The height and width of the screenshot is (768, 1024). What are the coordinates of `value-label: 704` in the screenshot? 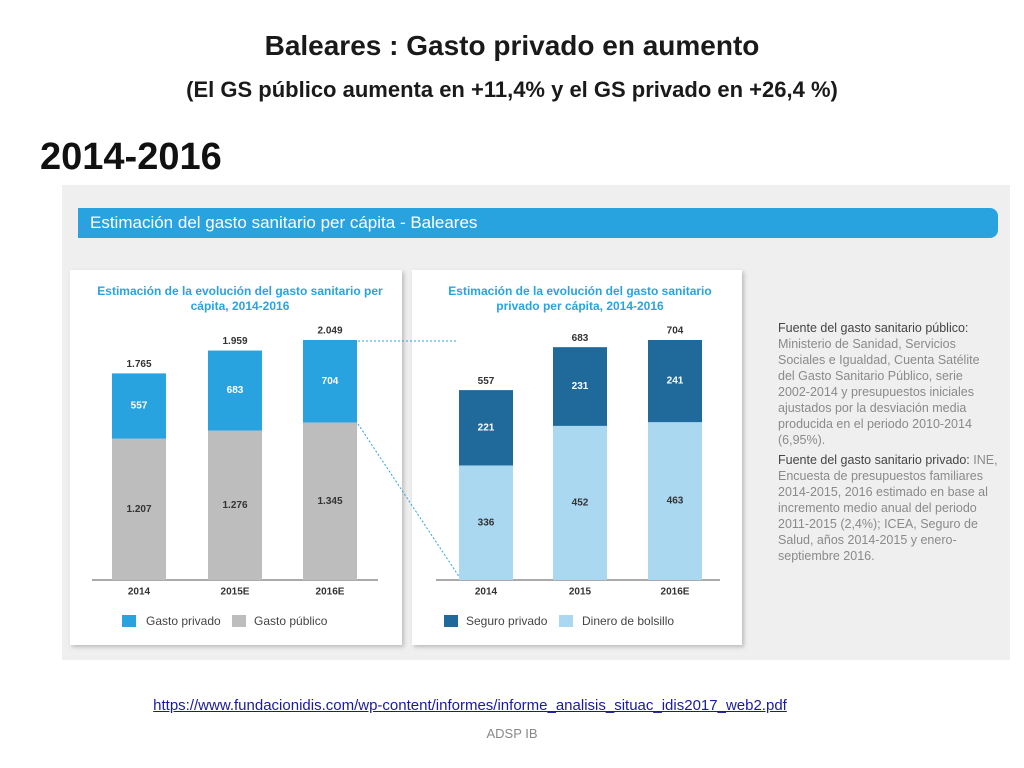 It's located at (330, 381).